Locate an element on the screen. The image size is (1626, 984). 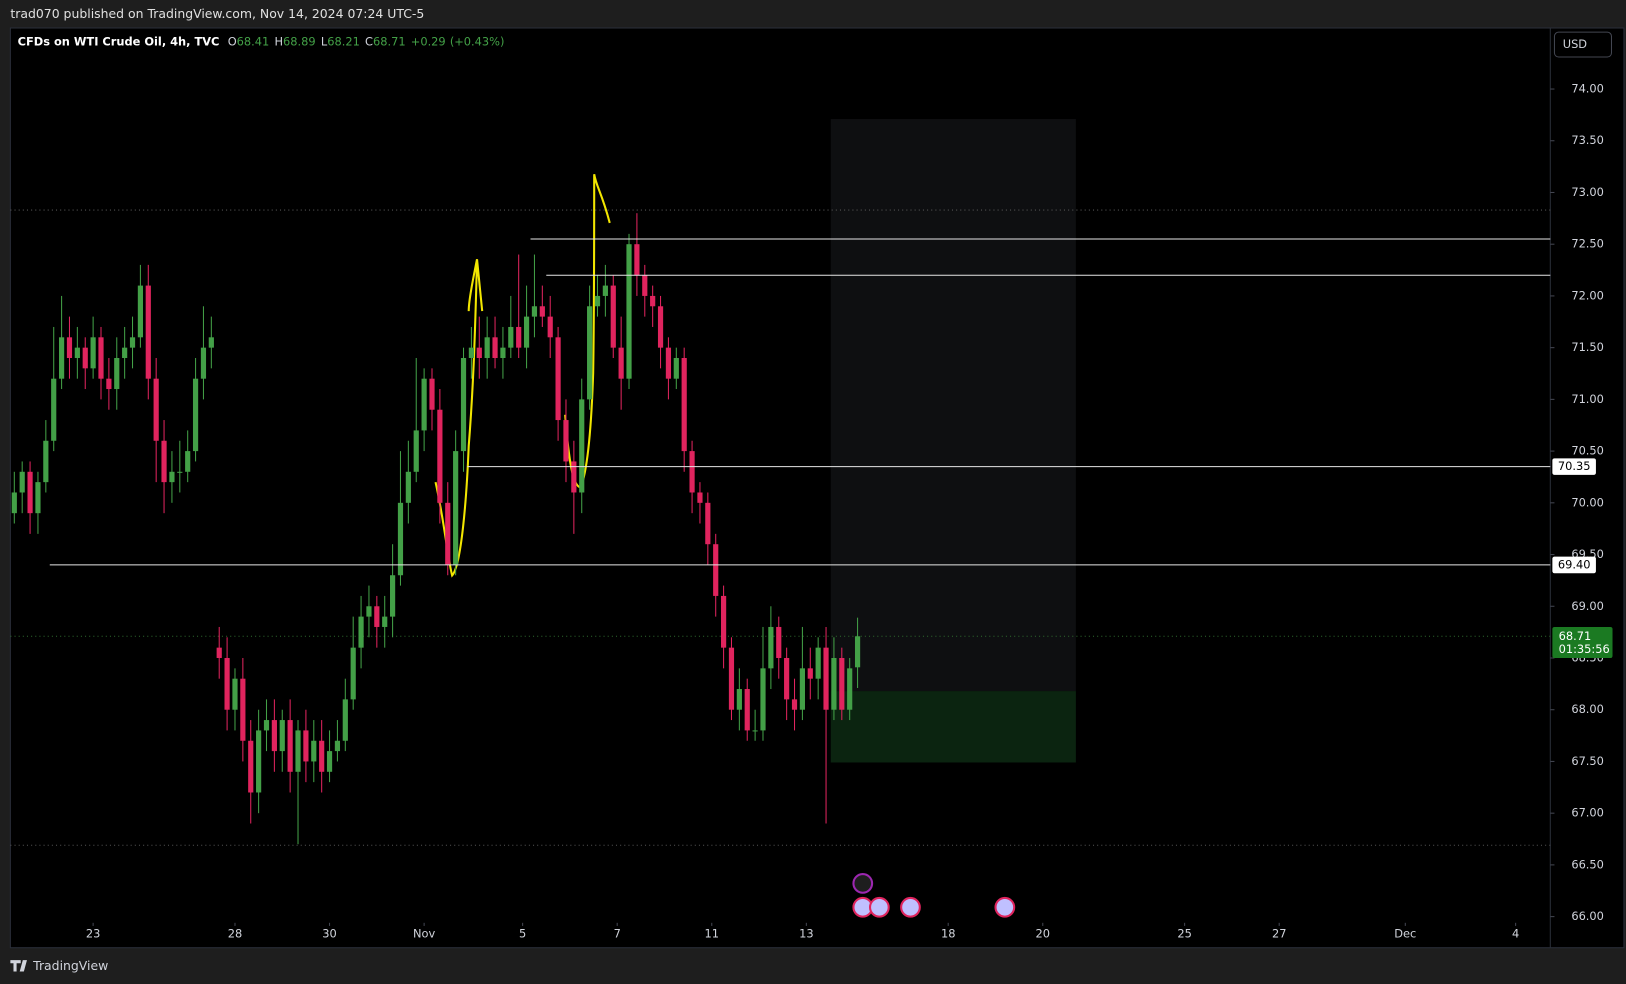
last-price-box is located at coordinates (1582, 642).